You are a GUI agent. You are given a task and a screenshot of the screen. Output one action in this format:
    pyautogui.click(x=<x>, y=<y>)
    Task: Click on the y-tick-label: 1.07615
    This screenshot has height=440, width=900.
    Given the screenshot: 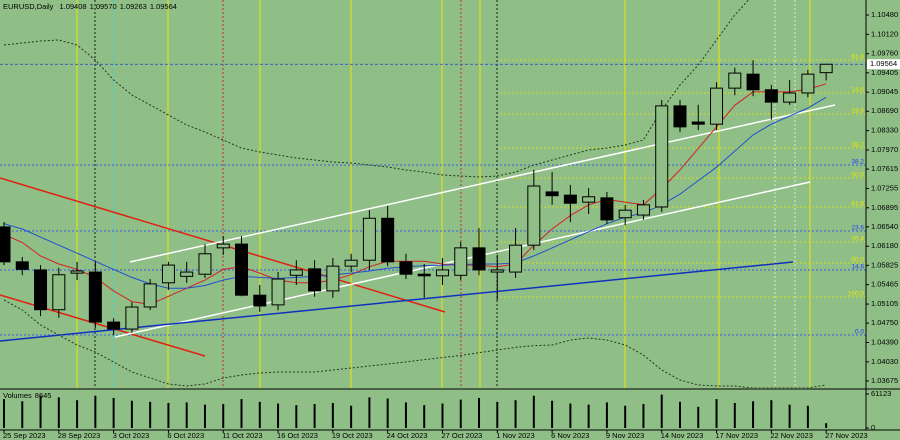 What is the action you would take?
    pyautogui.click(x=884, y=168)
    